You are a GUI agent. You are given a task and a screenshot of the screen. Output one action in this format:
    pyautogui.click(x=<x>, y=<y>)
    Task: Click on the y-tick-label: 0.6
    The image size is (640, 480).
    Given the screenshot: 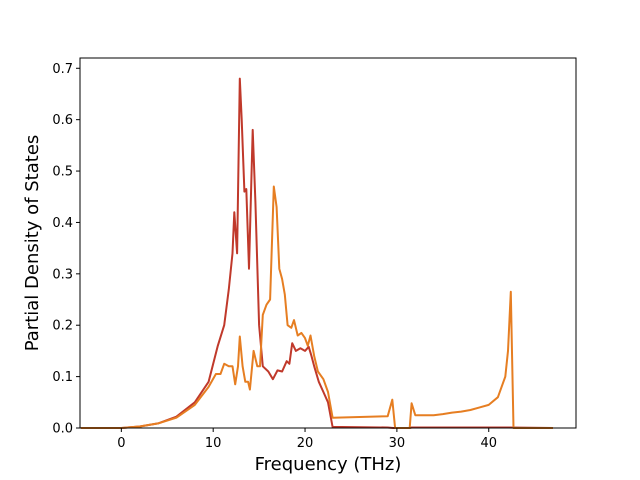 What is the action you would take?
    pyautogui.click(x=62, y=120)
    